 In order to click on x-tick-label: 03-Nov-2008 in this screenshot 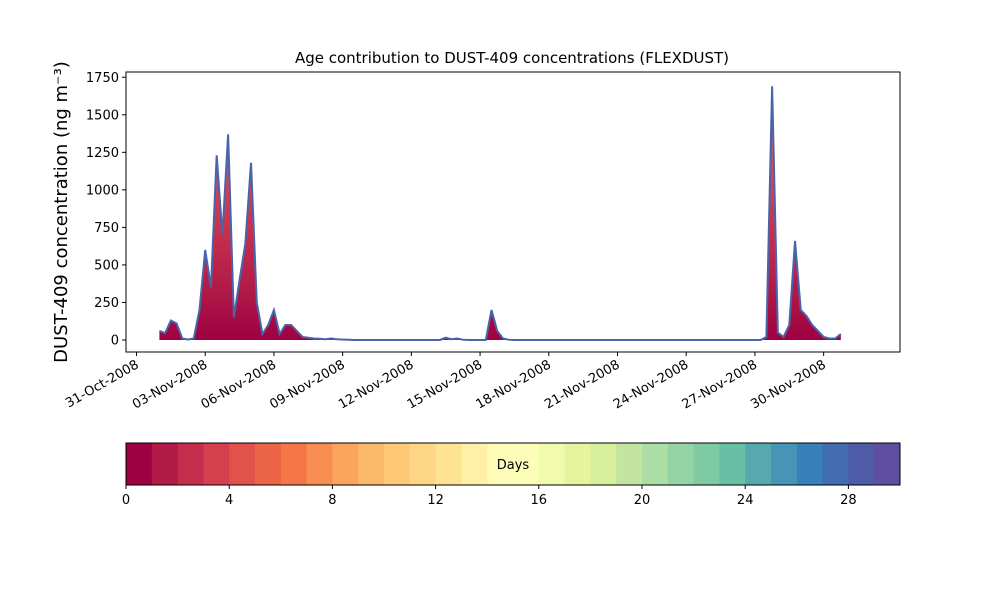, I will do `click(170, 384)`.